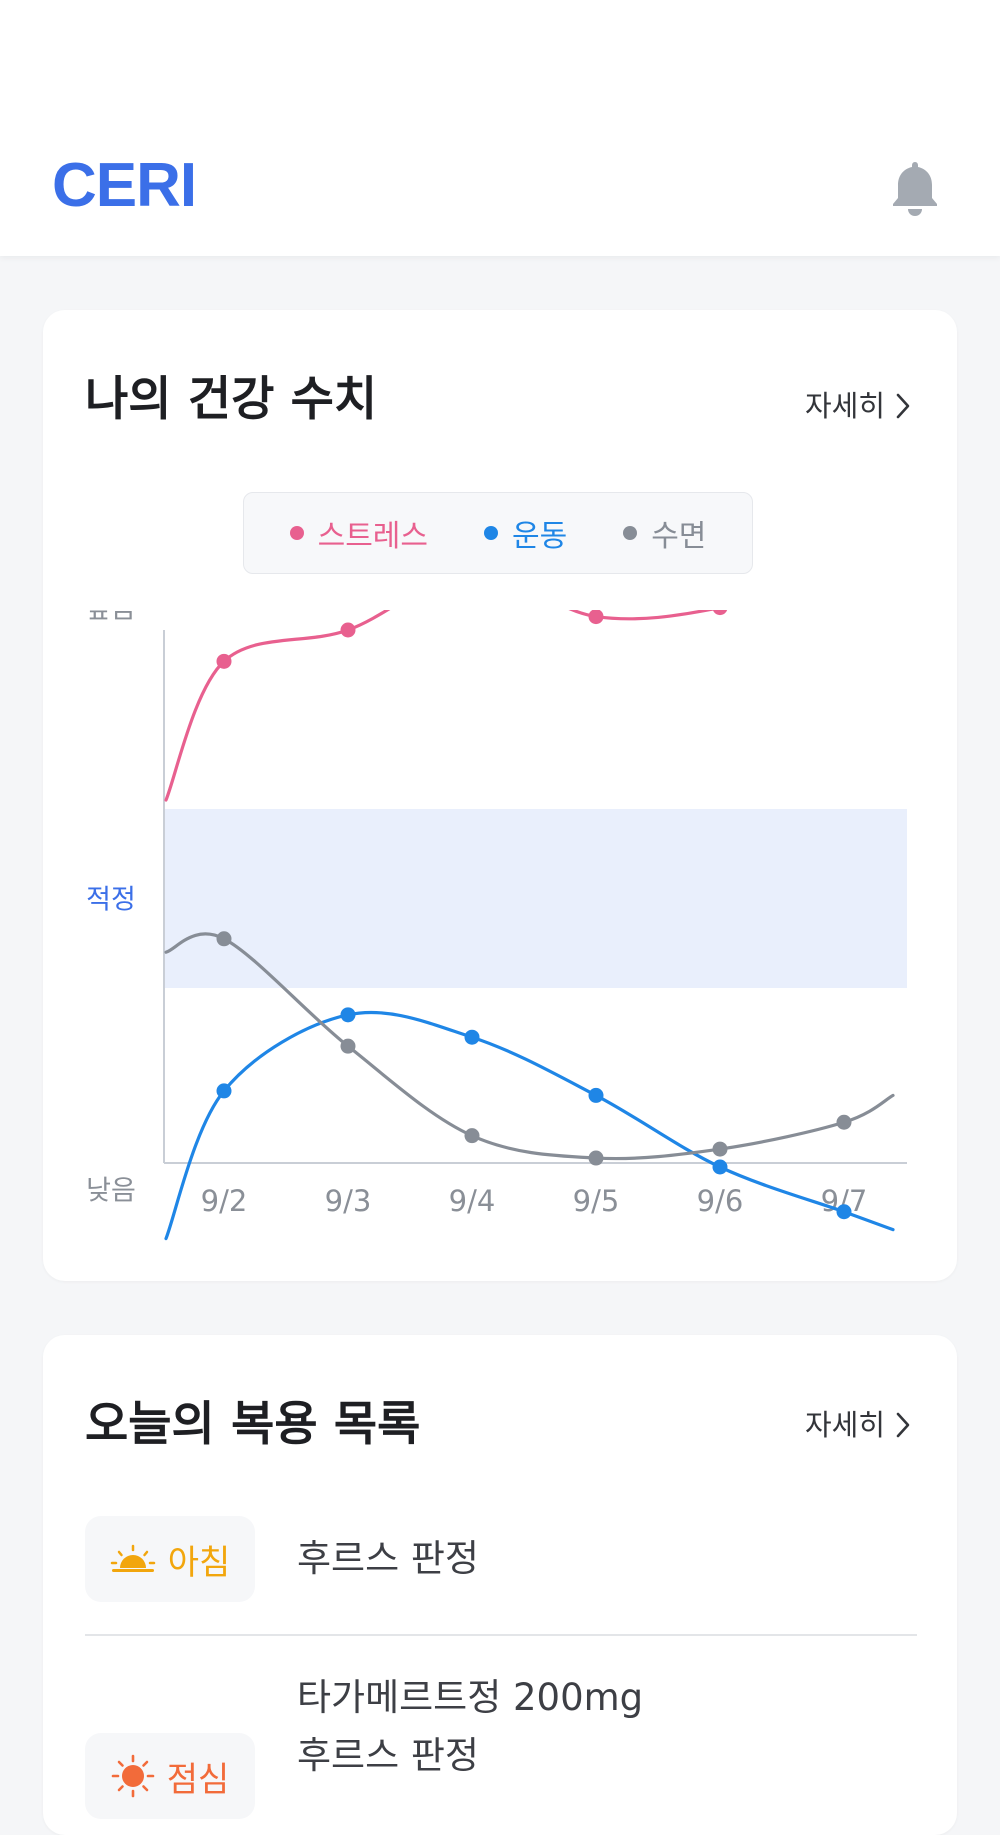  I want to click on app-logo: CERI, so click(124, 185).